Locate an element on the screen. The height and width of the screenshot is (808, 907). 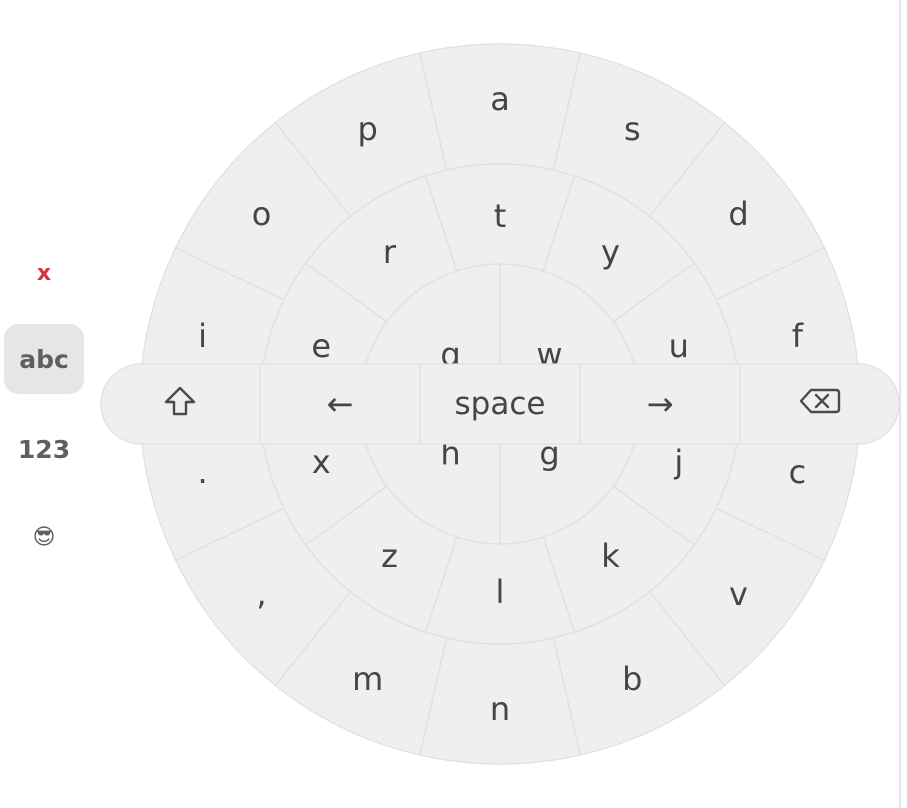
key-label: c is located at coordinates (798, 472).